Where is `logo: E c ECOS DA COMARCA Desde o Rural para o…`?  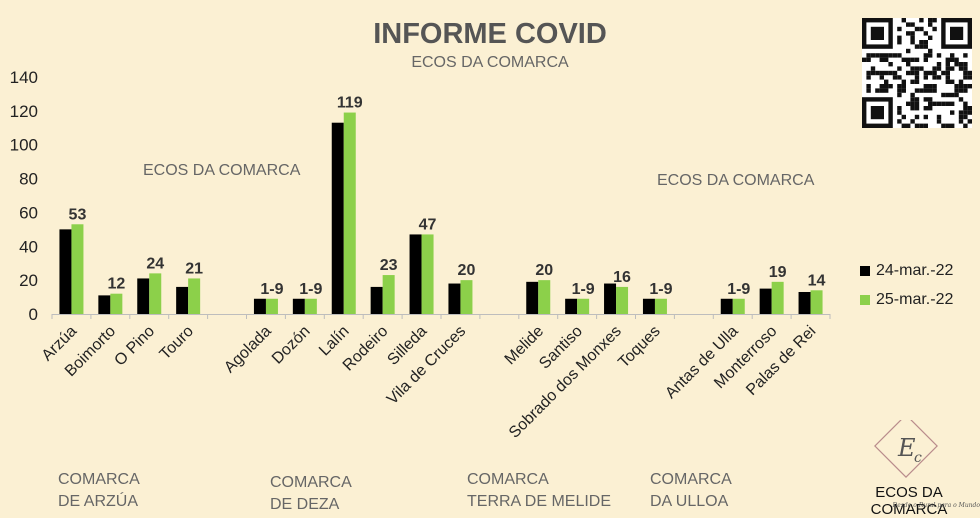 logo: E c ECOS DA COMARCA Desde o Rural para o… is located at coordinates (909, 466).